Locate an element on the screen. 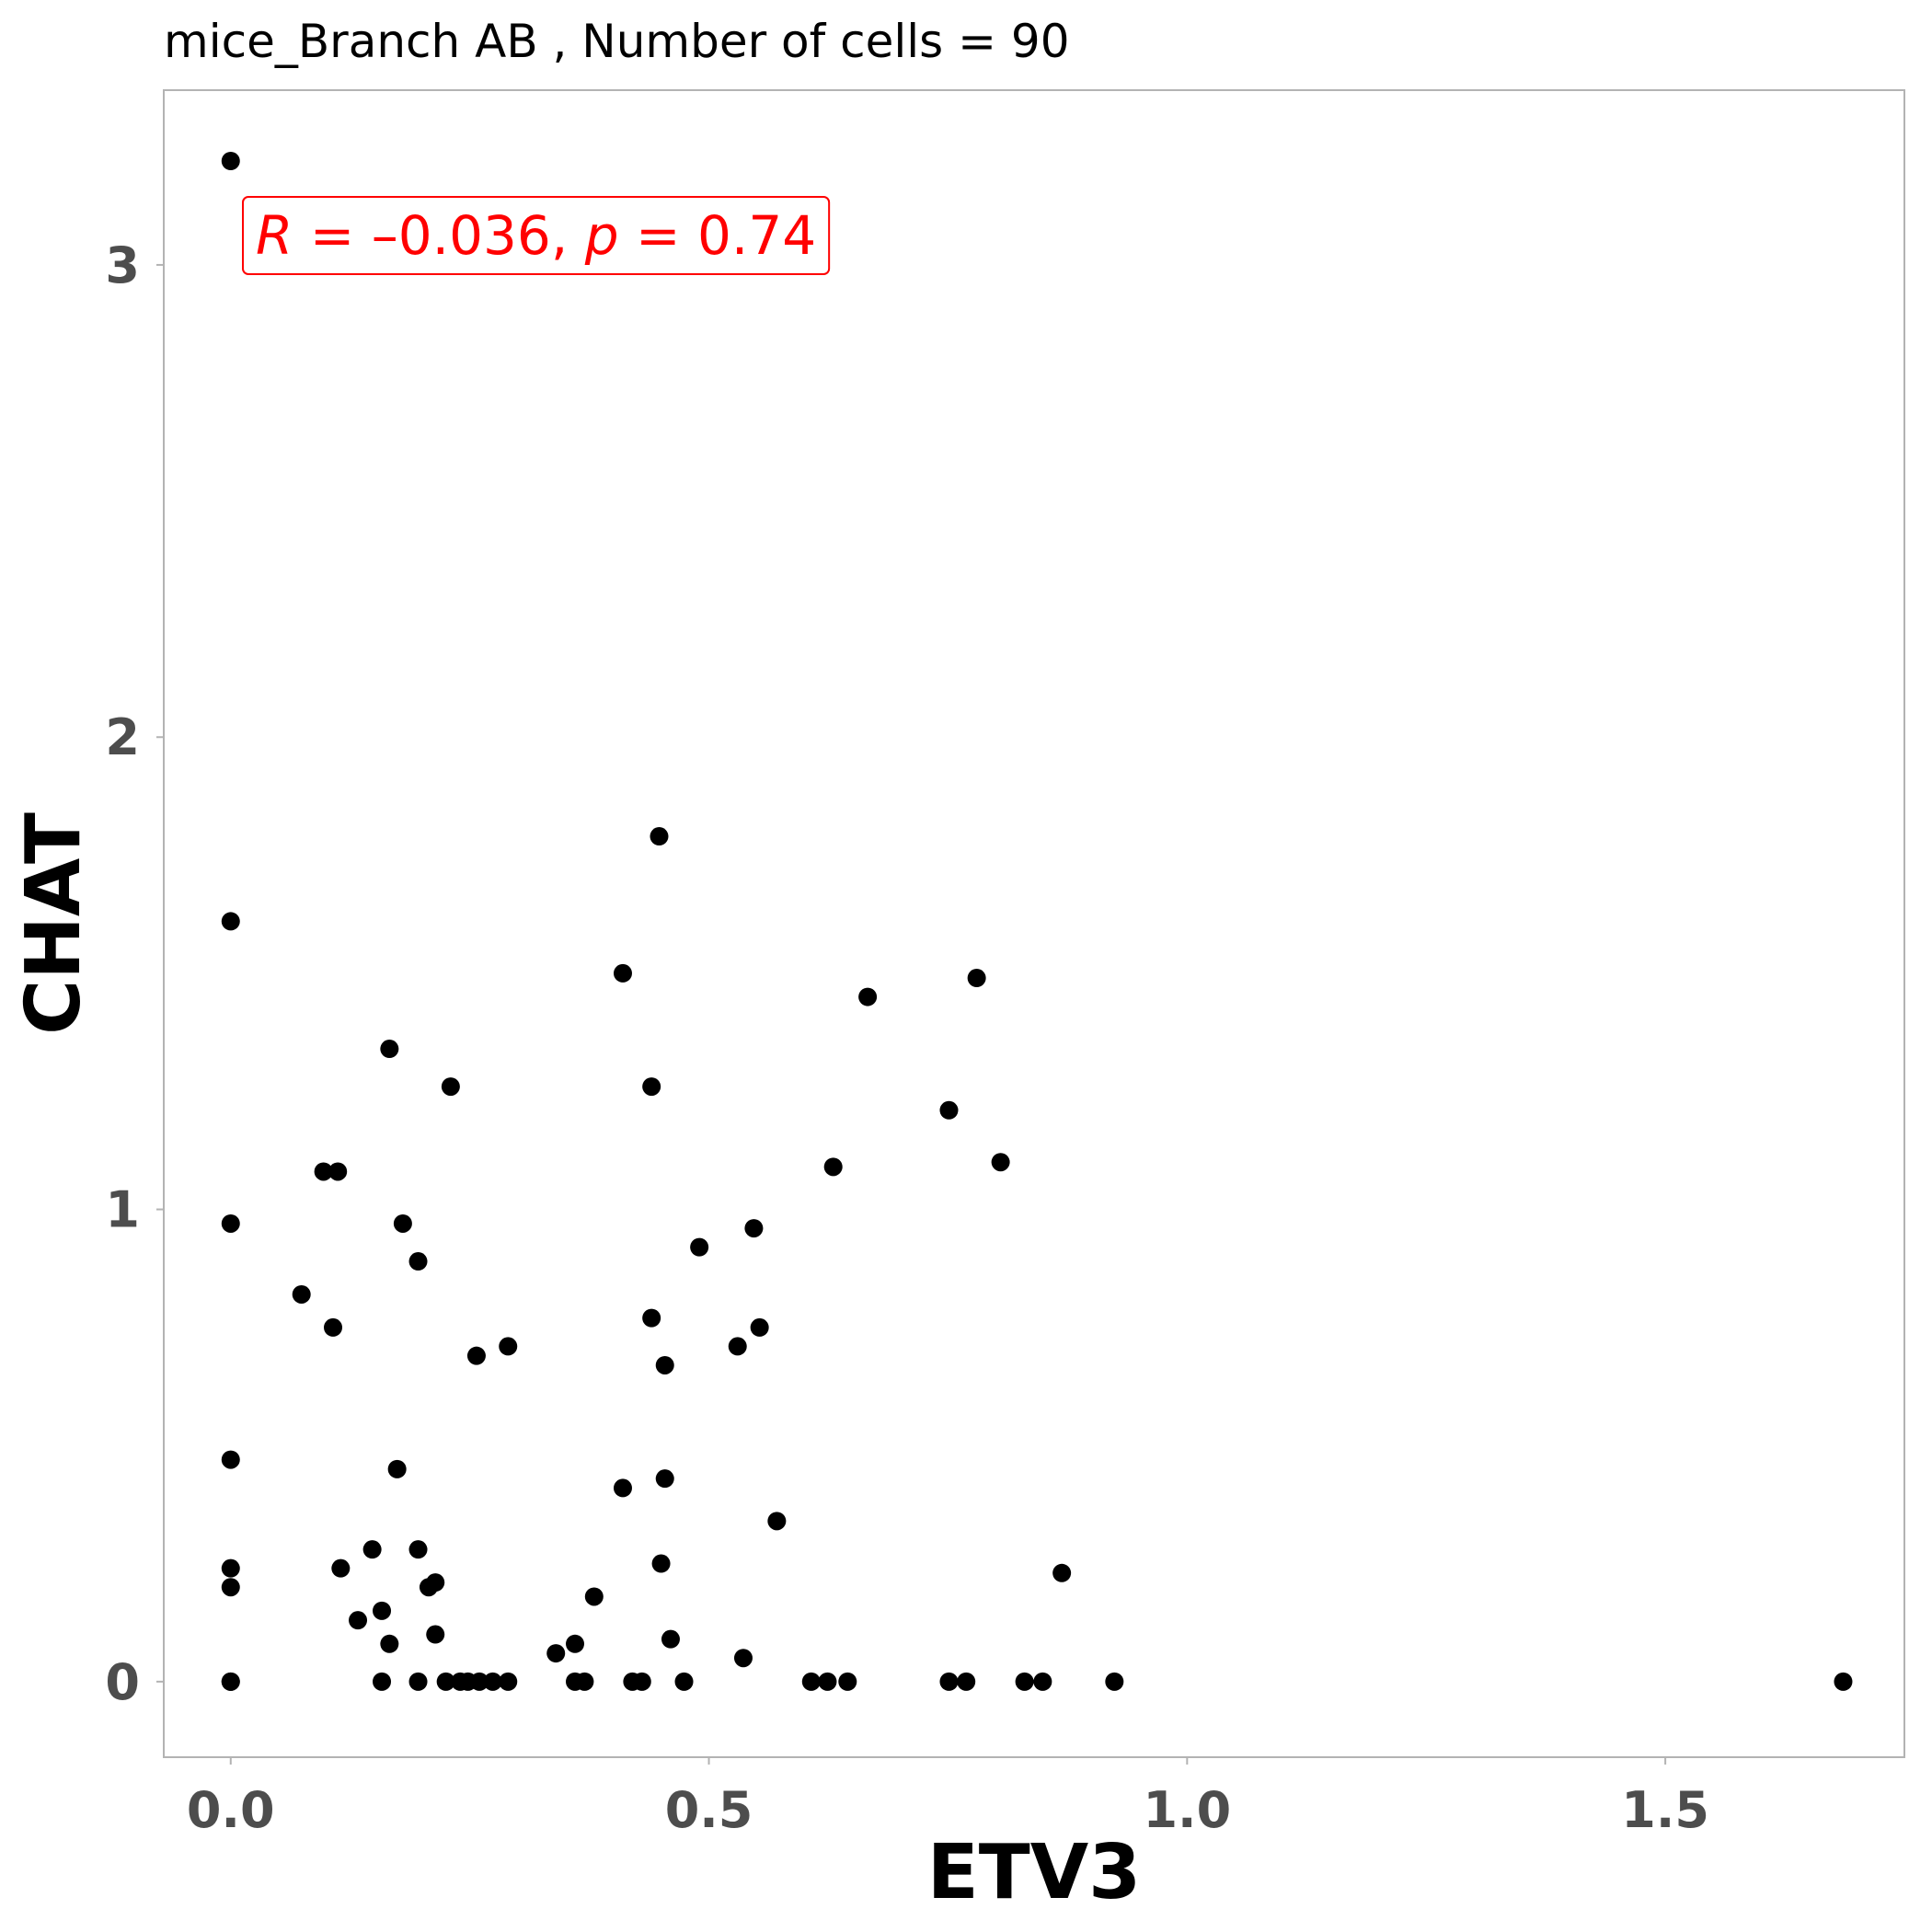  p-value: = 0.74 is located at coordinates (718, 235).